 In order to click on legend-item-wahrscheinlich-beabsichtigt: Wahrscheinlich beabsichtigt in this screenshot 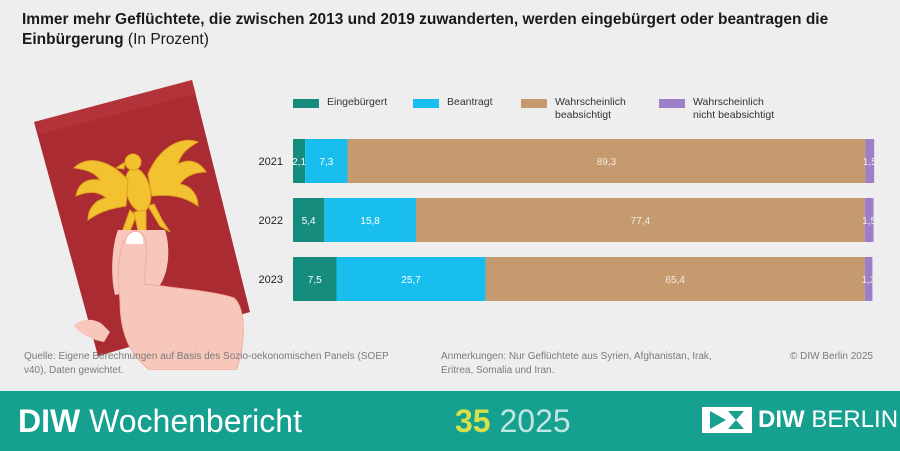, I will do `click(573, 109)`.